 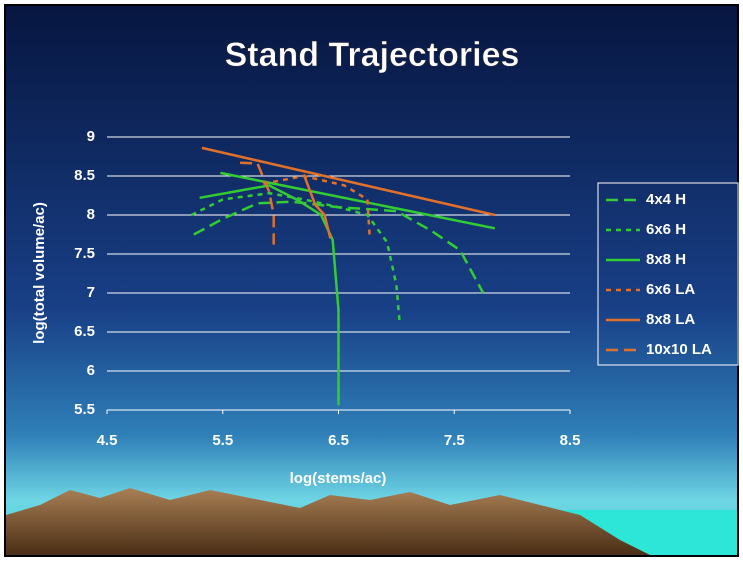 What do you see at coordinates (372, 55) in the screenshot?
I see `chart-title: Stand Trajectories` at bounding box center [372, 55].